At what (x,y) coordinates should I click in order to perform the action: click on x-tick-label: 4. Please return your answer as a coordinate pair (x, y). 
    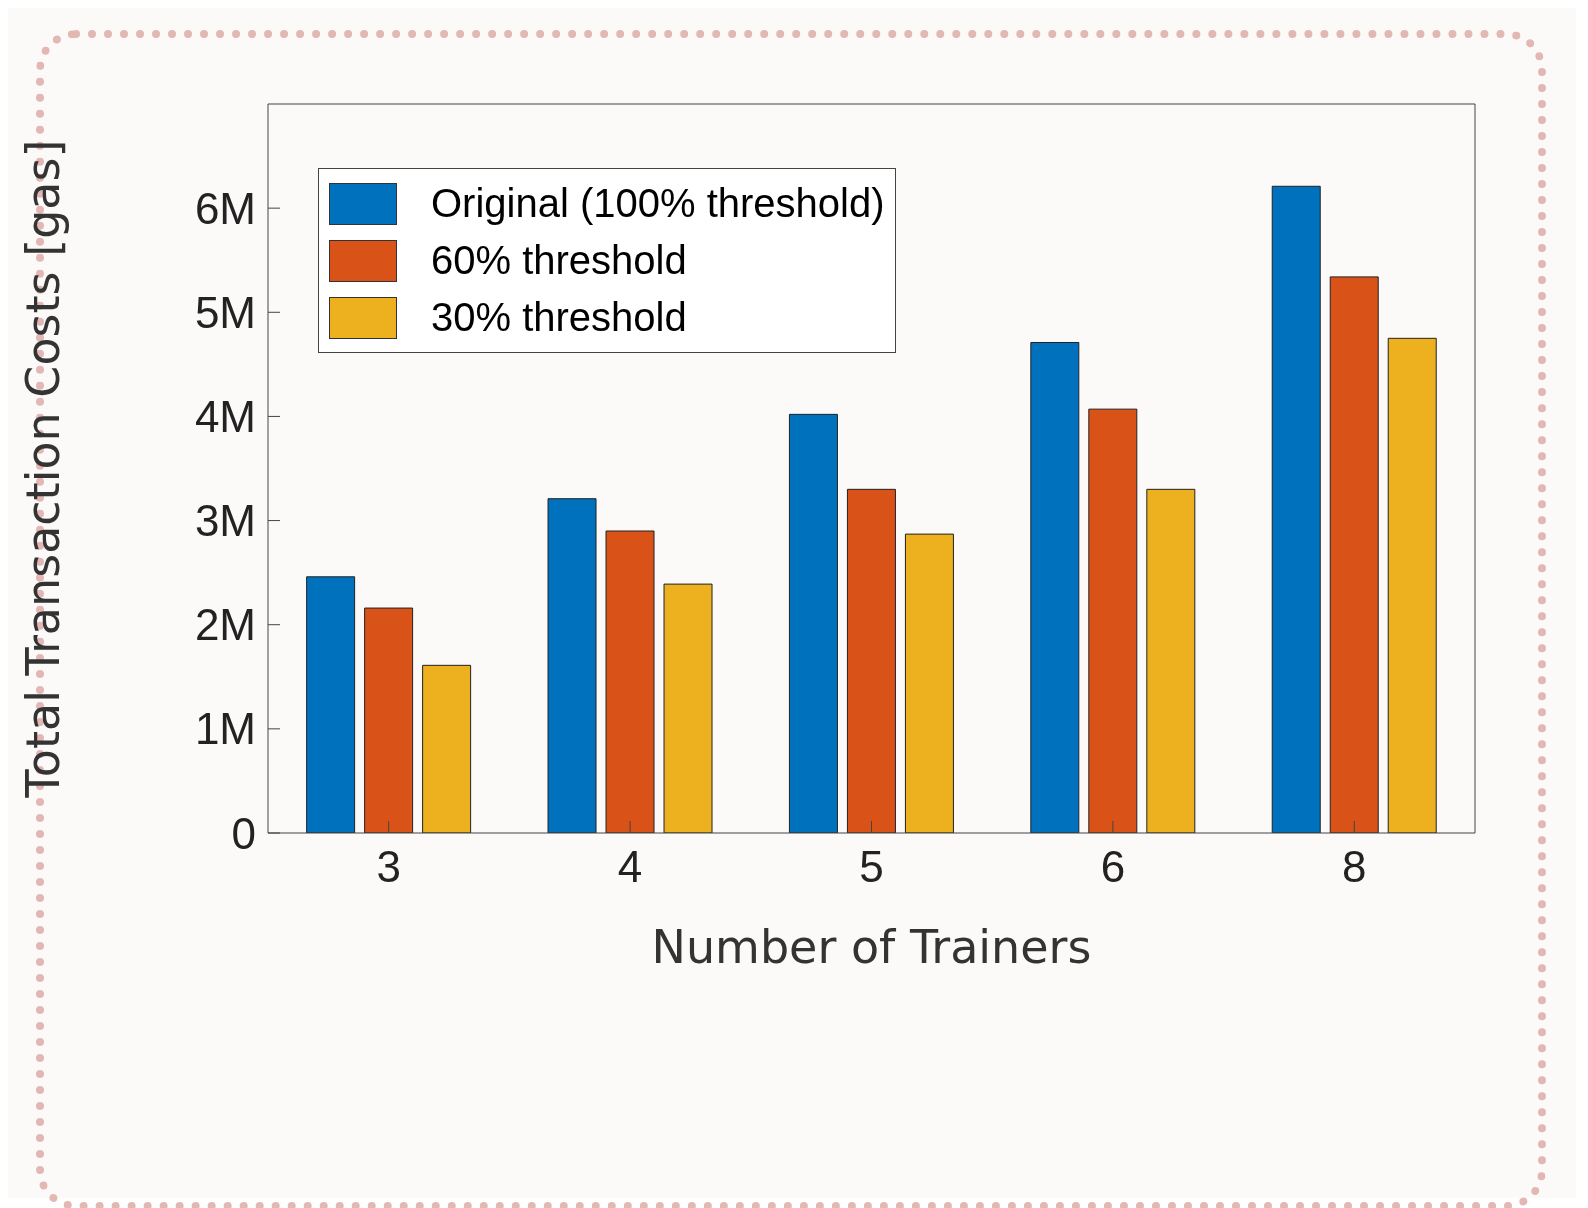
    Looking at the image, I should click on (630, 867).